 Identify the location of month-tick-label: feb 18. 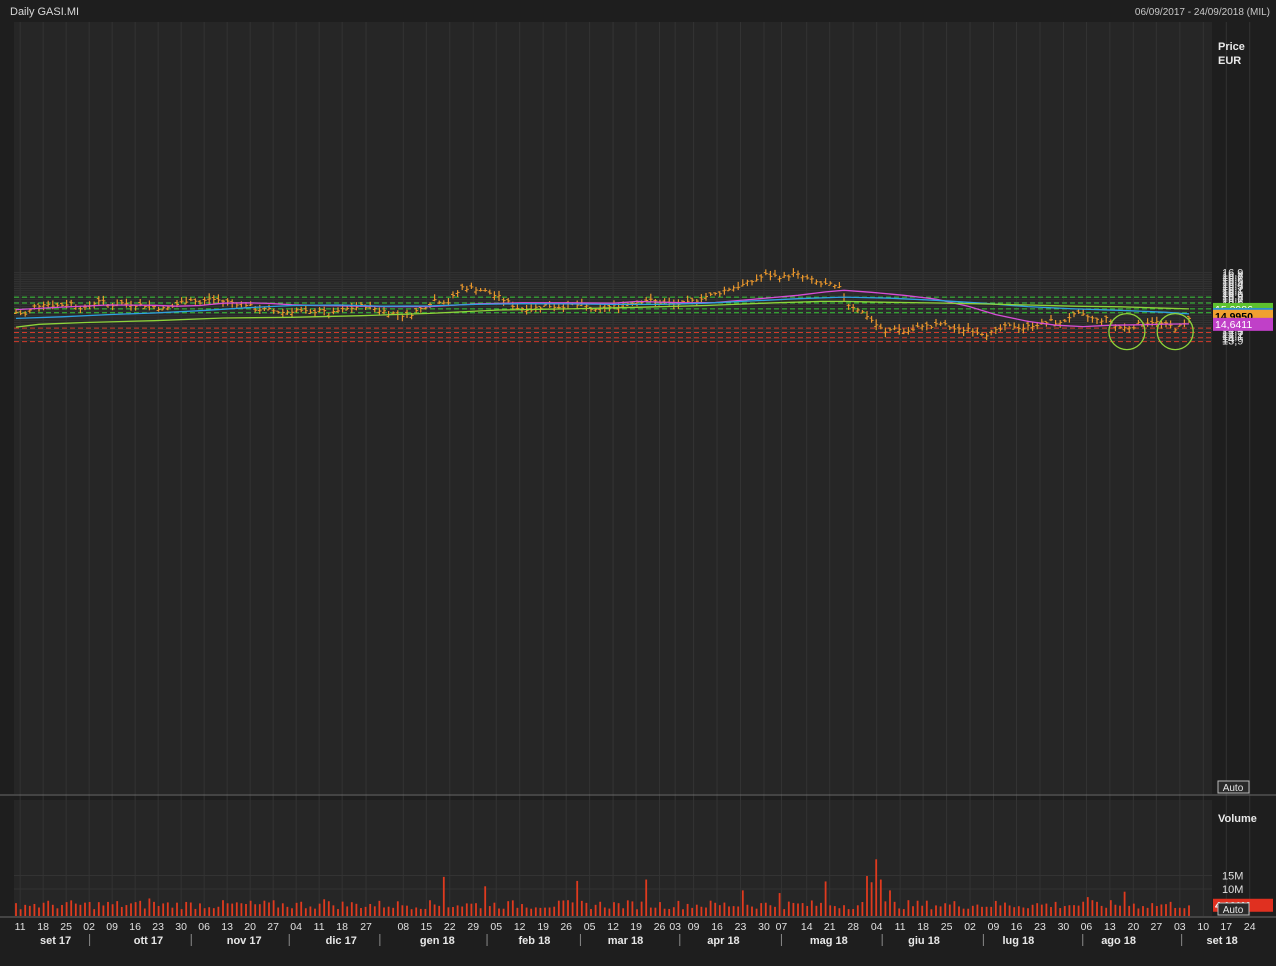
(535, 941).